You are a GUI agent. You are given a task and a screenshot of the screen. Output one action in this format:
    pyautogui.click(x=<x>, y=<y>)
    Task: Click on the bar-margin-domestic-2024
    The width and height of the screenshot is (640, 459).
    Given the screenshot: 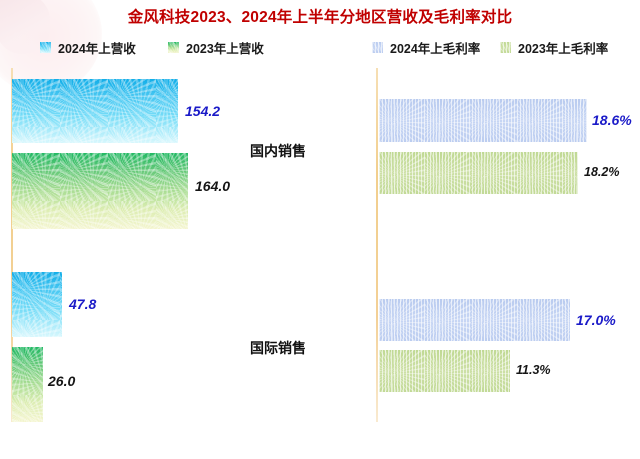 What is the action you would take?
    pyautogui.click(x=483, y=120)
    